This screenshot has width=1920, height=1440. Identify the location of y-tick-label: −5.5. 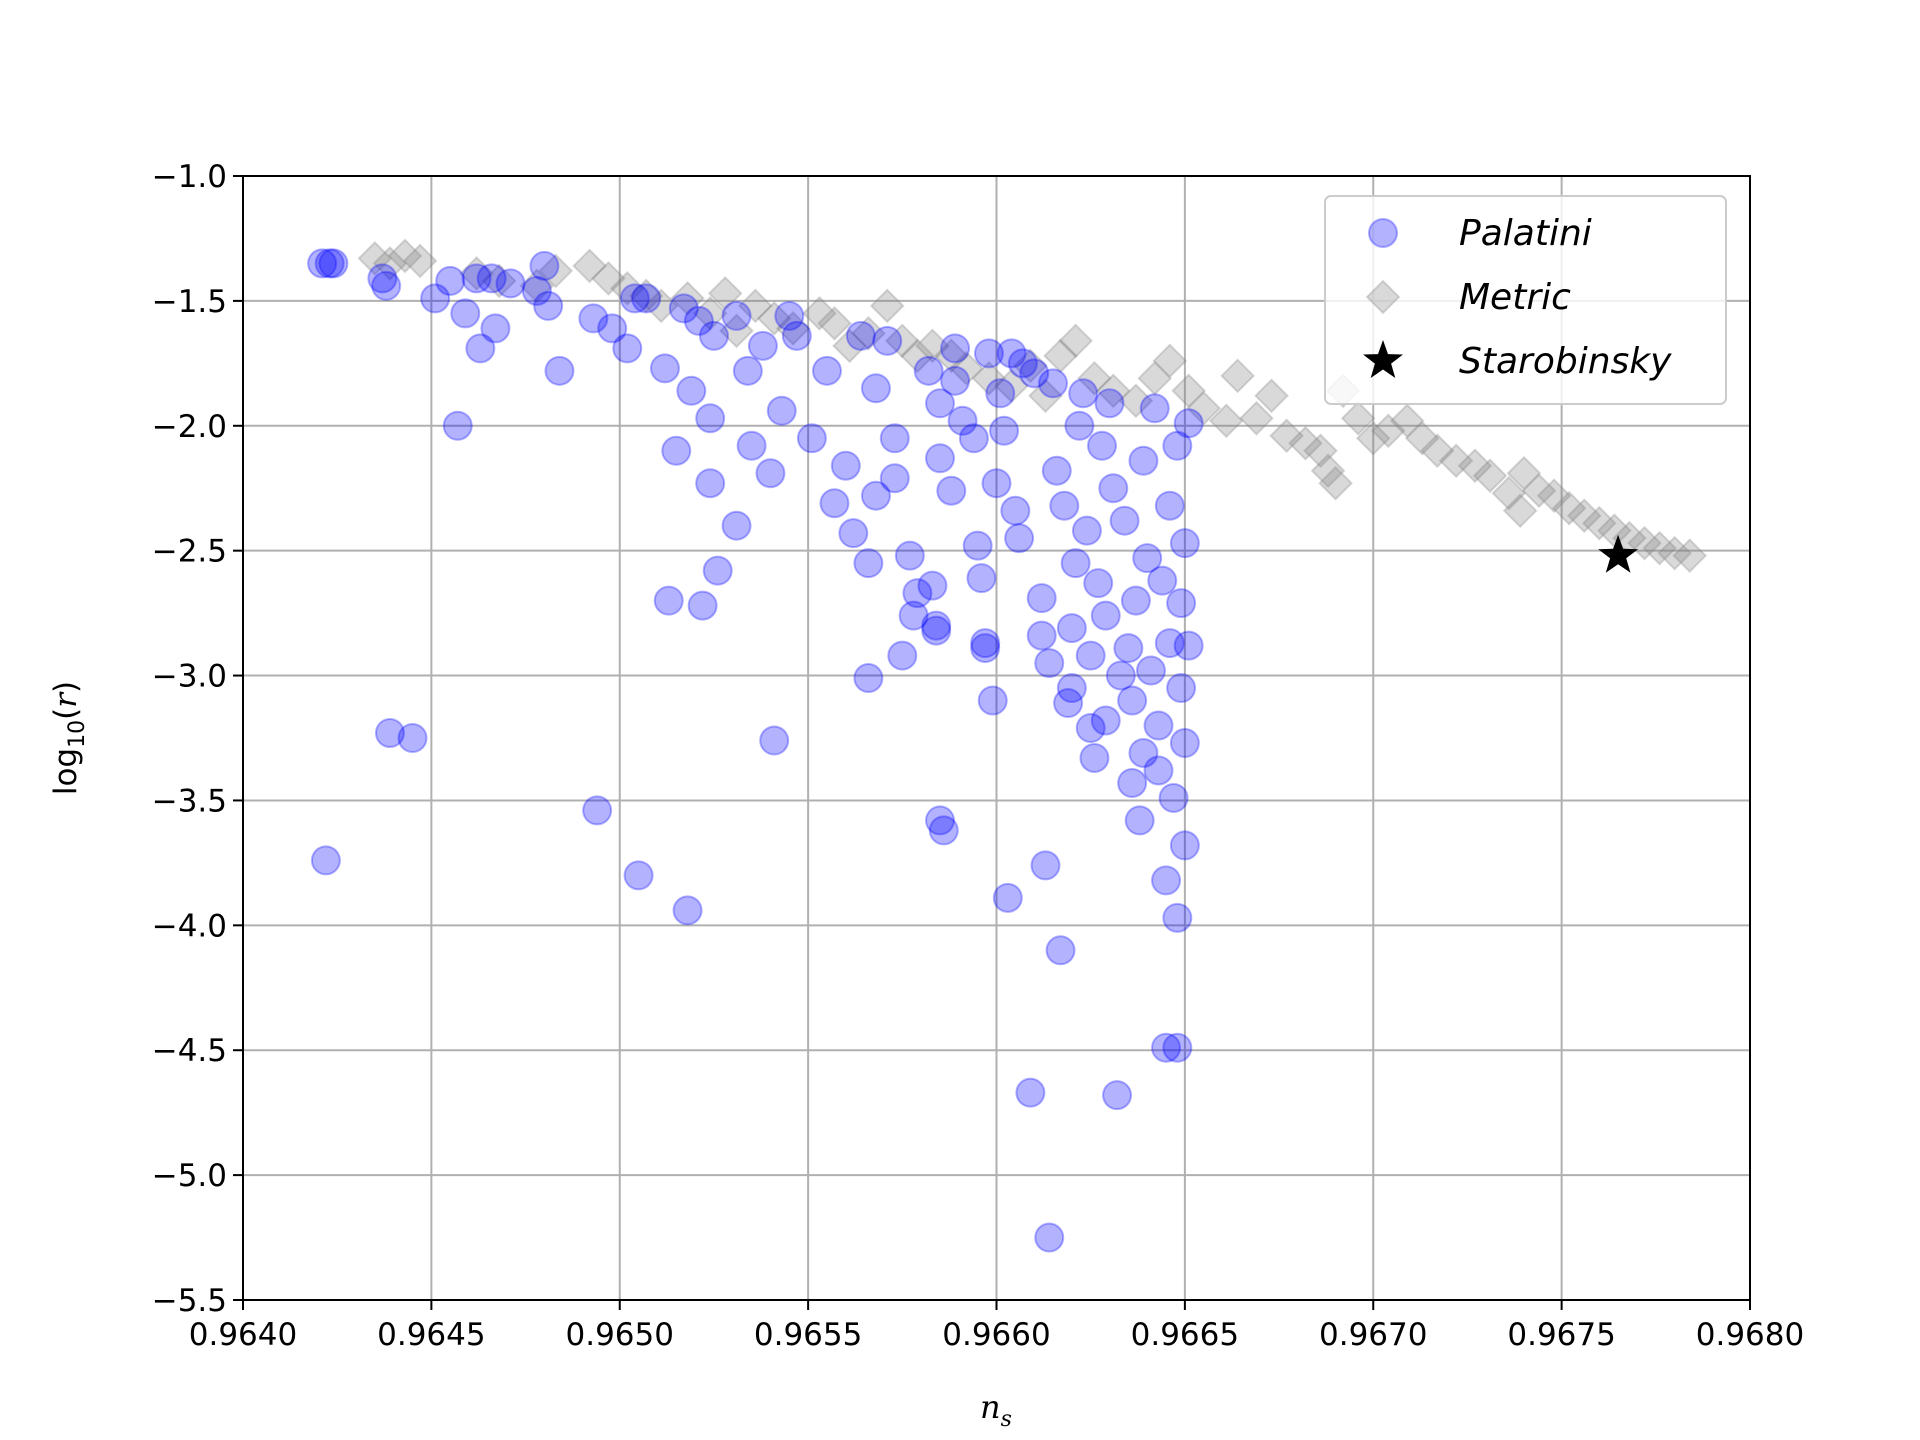
(189, 1301).